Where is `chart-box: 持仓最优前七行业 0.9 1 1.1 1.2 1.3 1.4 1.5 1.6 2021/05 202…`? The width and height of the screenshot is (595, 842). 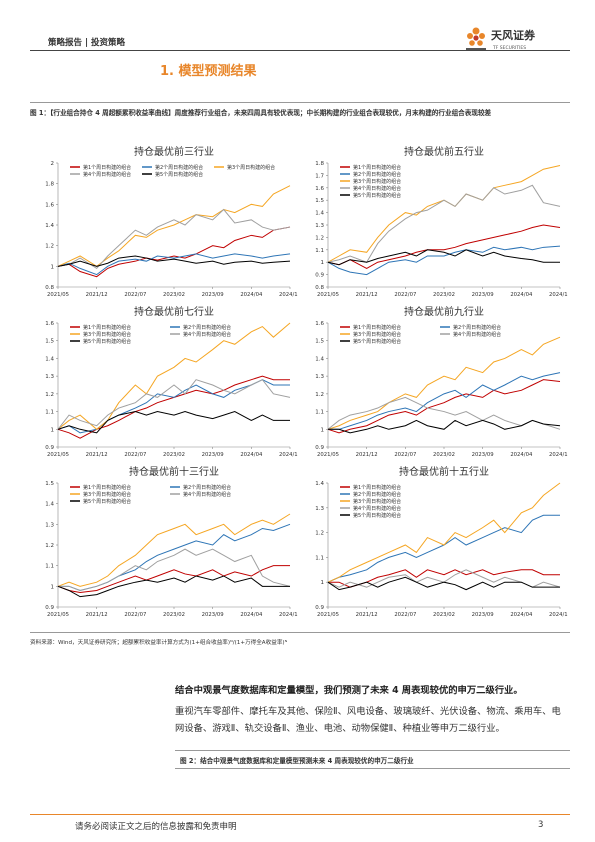 chart-box: 持仓最优前七行业 0.9 1 1.1 1.2 1.3 1.4 1.5 1.6 2021/05 202… is located at coordinates (164, 383).